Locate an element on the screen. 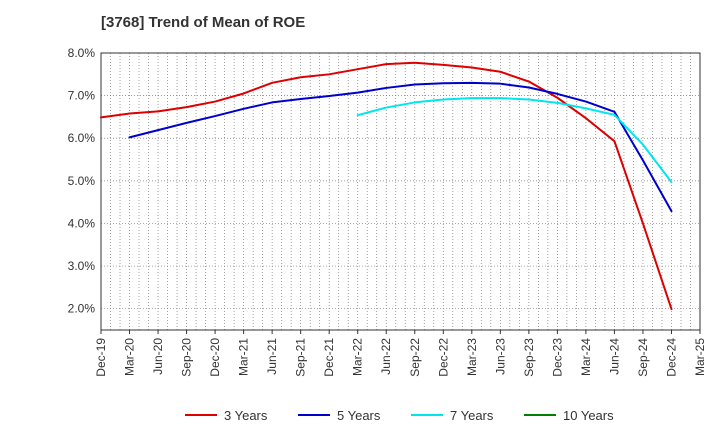 The width and height of the screenshot is (720, 440). y-tick-label: 4.0% is located at coordinates (82, 223).